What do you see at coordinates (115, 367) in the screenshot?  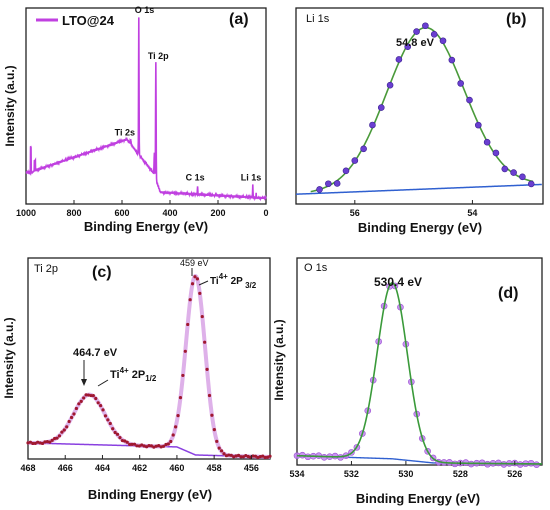 I see `peak-annotation-1: 464.7 eV Ti4+ 2P1/2` at bounding box center [115, 367].